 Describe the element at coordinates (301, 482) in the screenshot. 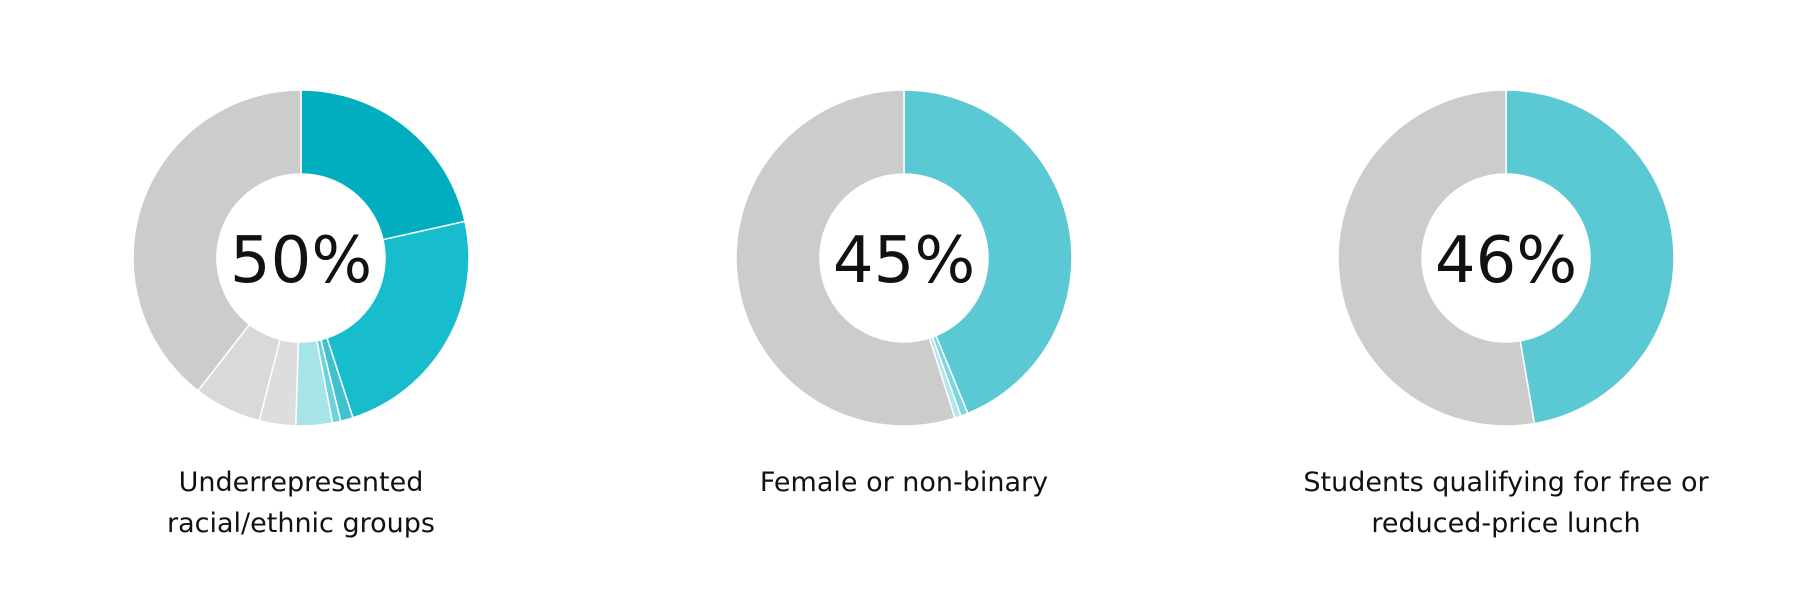

I see `caption-line: Underrepresented` at that location.